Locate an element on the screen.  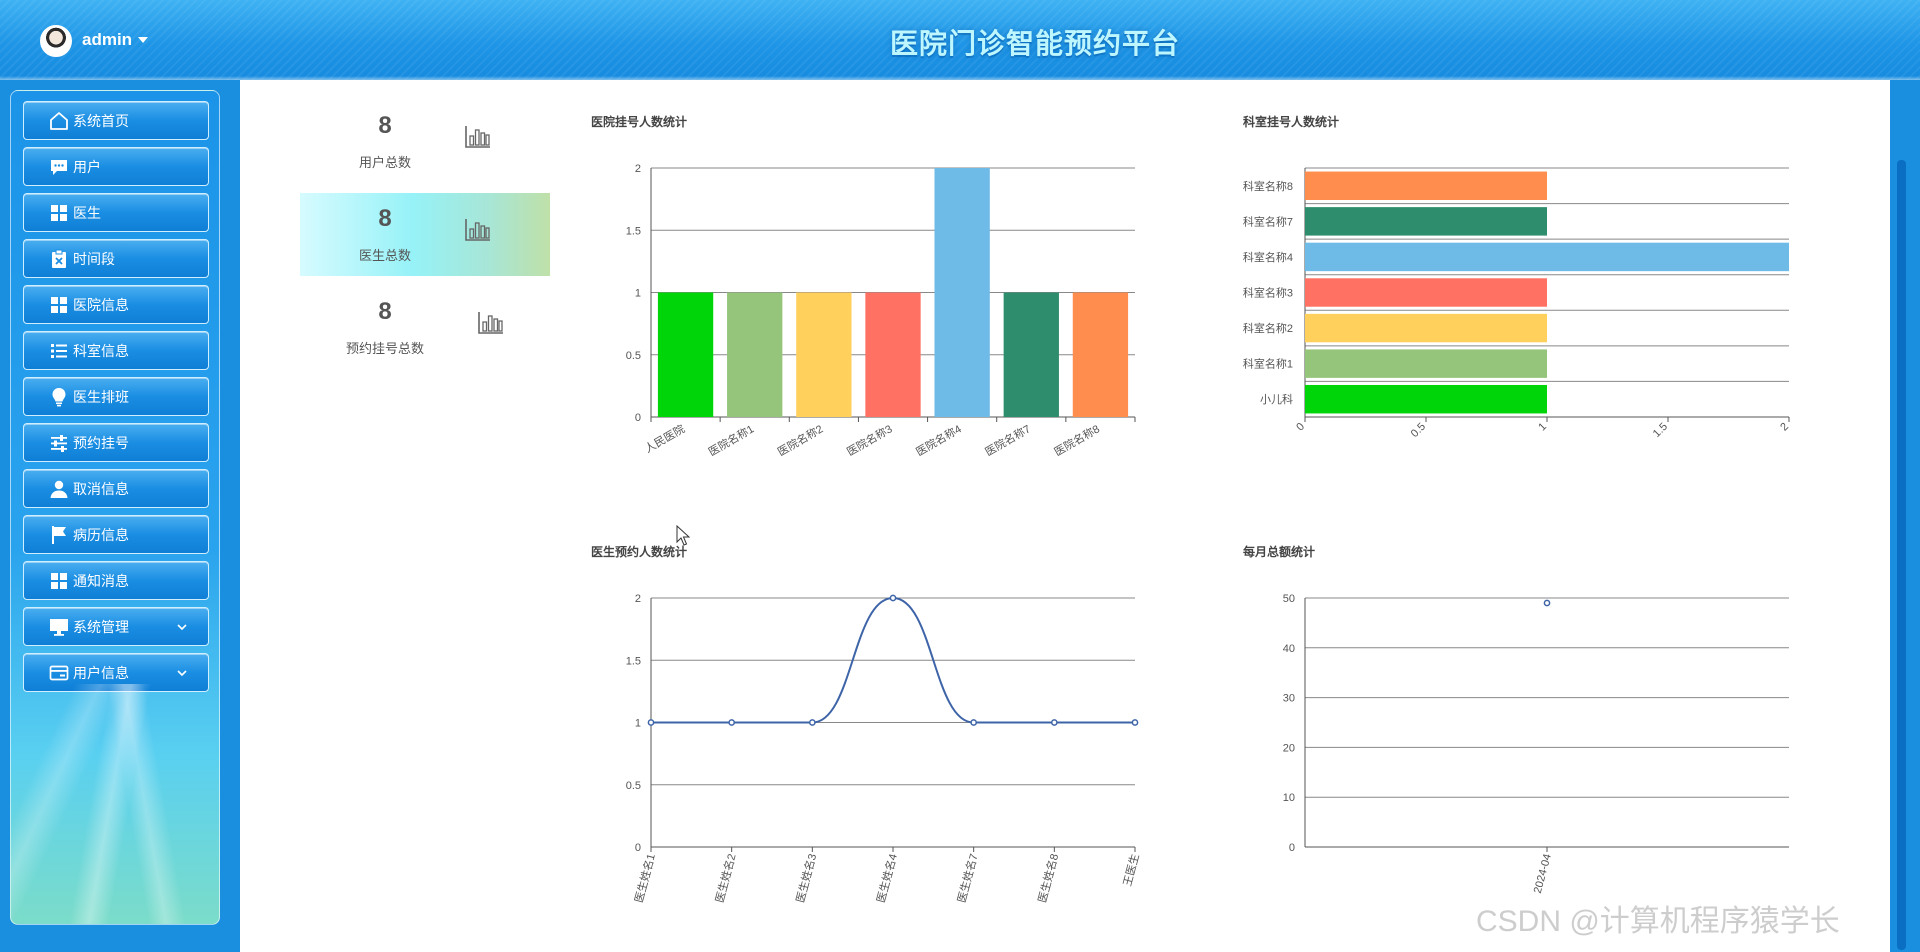
scrollbar-thumb is located at coordinates (1901, 555).